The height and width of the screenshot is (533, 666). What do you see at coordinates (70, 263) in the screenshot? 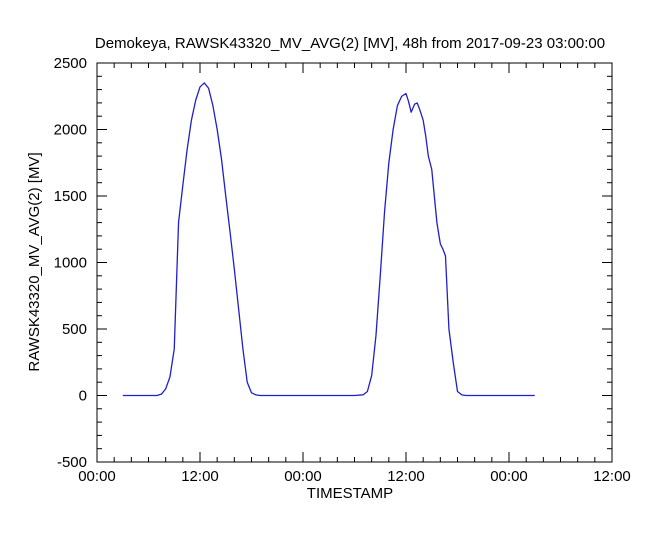
I see `y-tick-label: 1000` at bounding box center [70, 263].